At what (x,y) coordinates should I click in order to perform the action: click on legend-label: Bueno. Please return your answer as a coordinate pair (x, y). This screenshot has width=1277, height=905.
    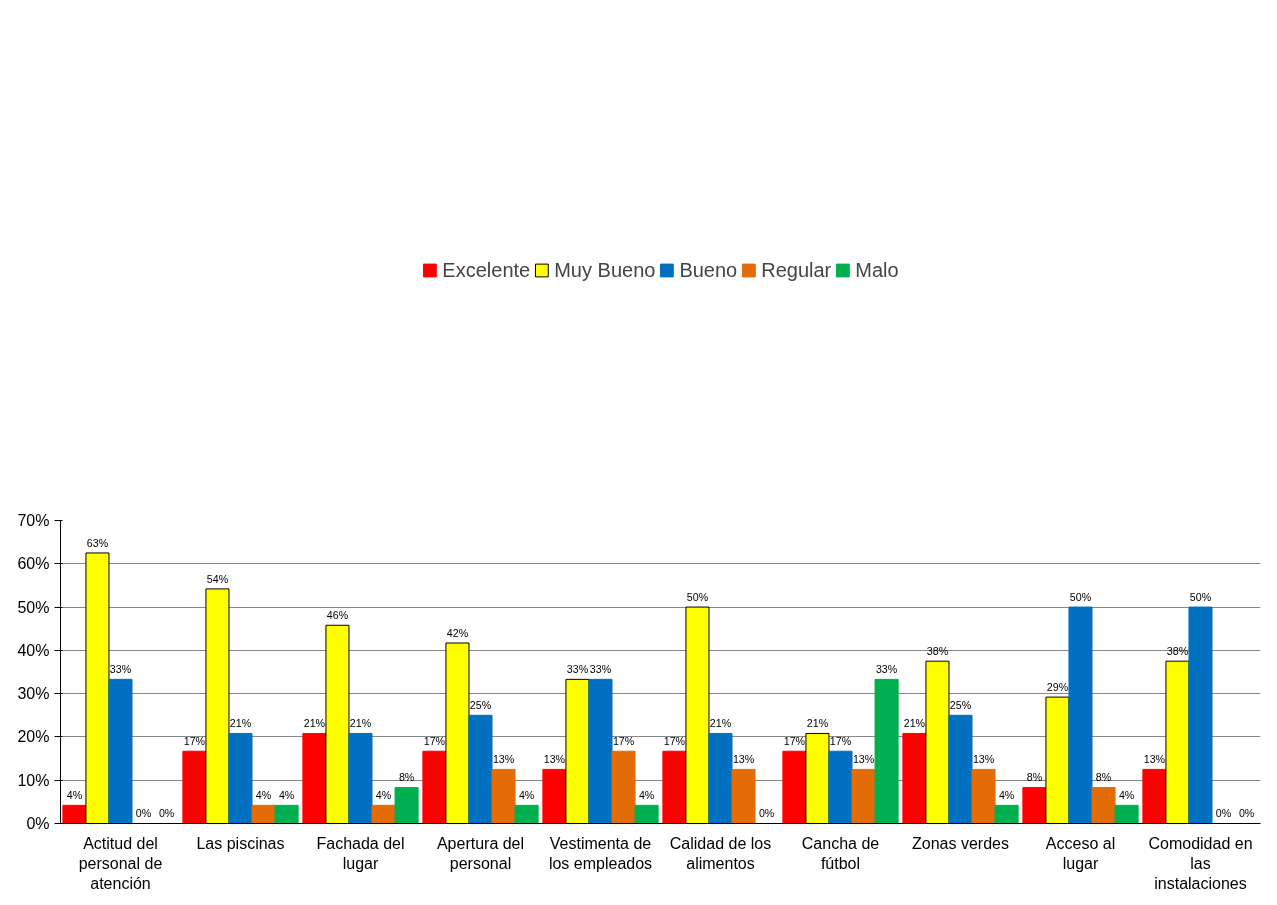
    Looking at the image, I should click on (708, 270).